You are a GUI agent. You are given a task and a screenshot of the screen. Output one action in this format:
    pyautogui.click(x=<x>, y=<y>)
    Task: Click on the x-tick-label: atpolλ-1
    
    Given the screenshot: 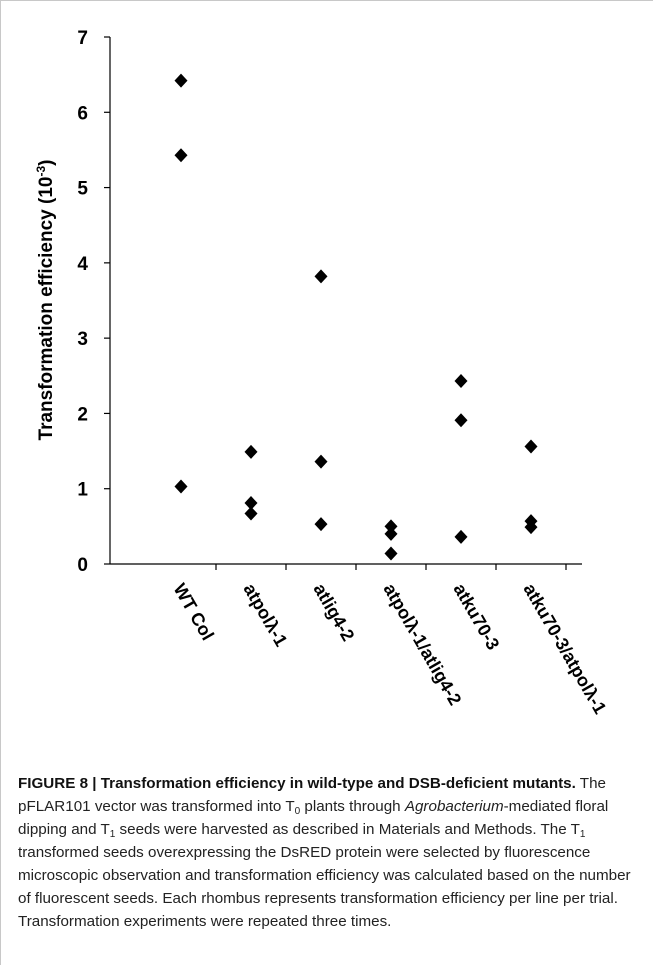 What is the action you would take?
    pyautogui.click(x=266, y=615)
    